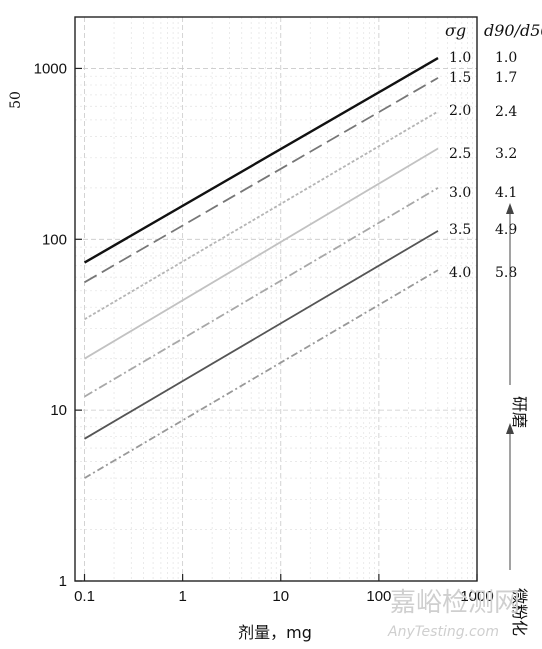  Describe the element at coordinates (506, 154) in the screenshot. I see `ratio-label: 3.2` at that location.